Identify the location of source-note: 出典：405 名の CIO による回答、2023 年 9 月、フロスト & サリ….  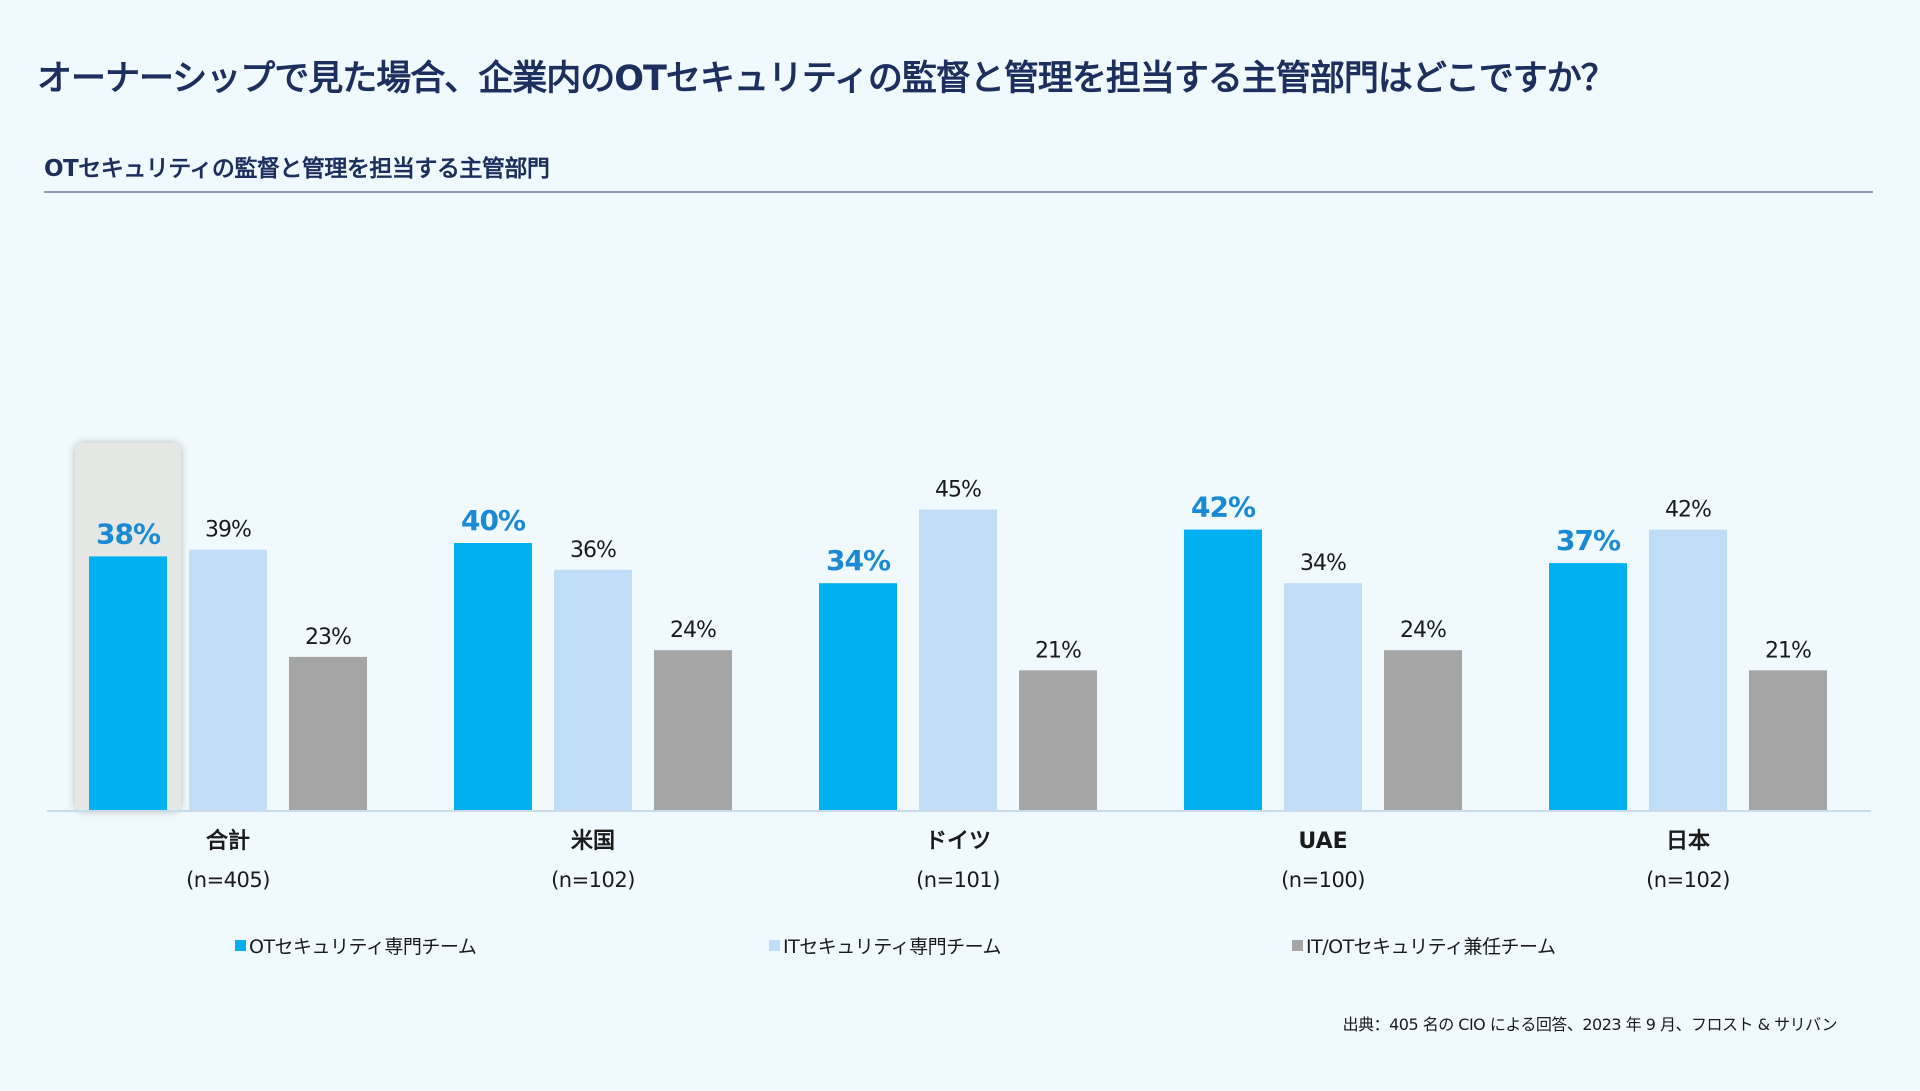
(1590, 1024).